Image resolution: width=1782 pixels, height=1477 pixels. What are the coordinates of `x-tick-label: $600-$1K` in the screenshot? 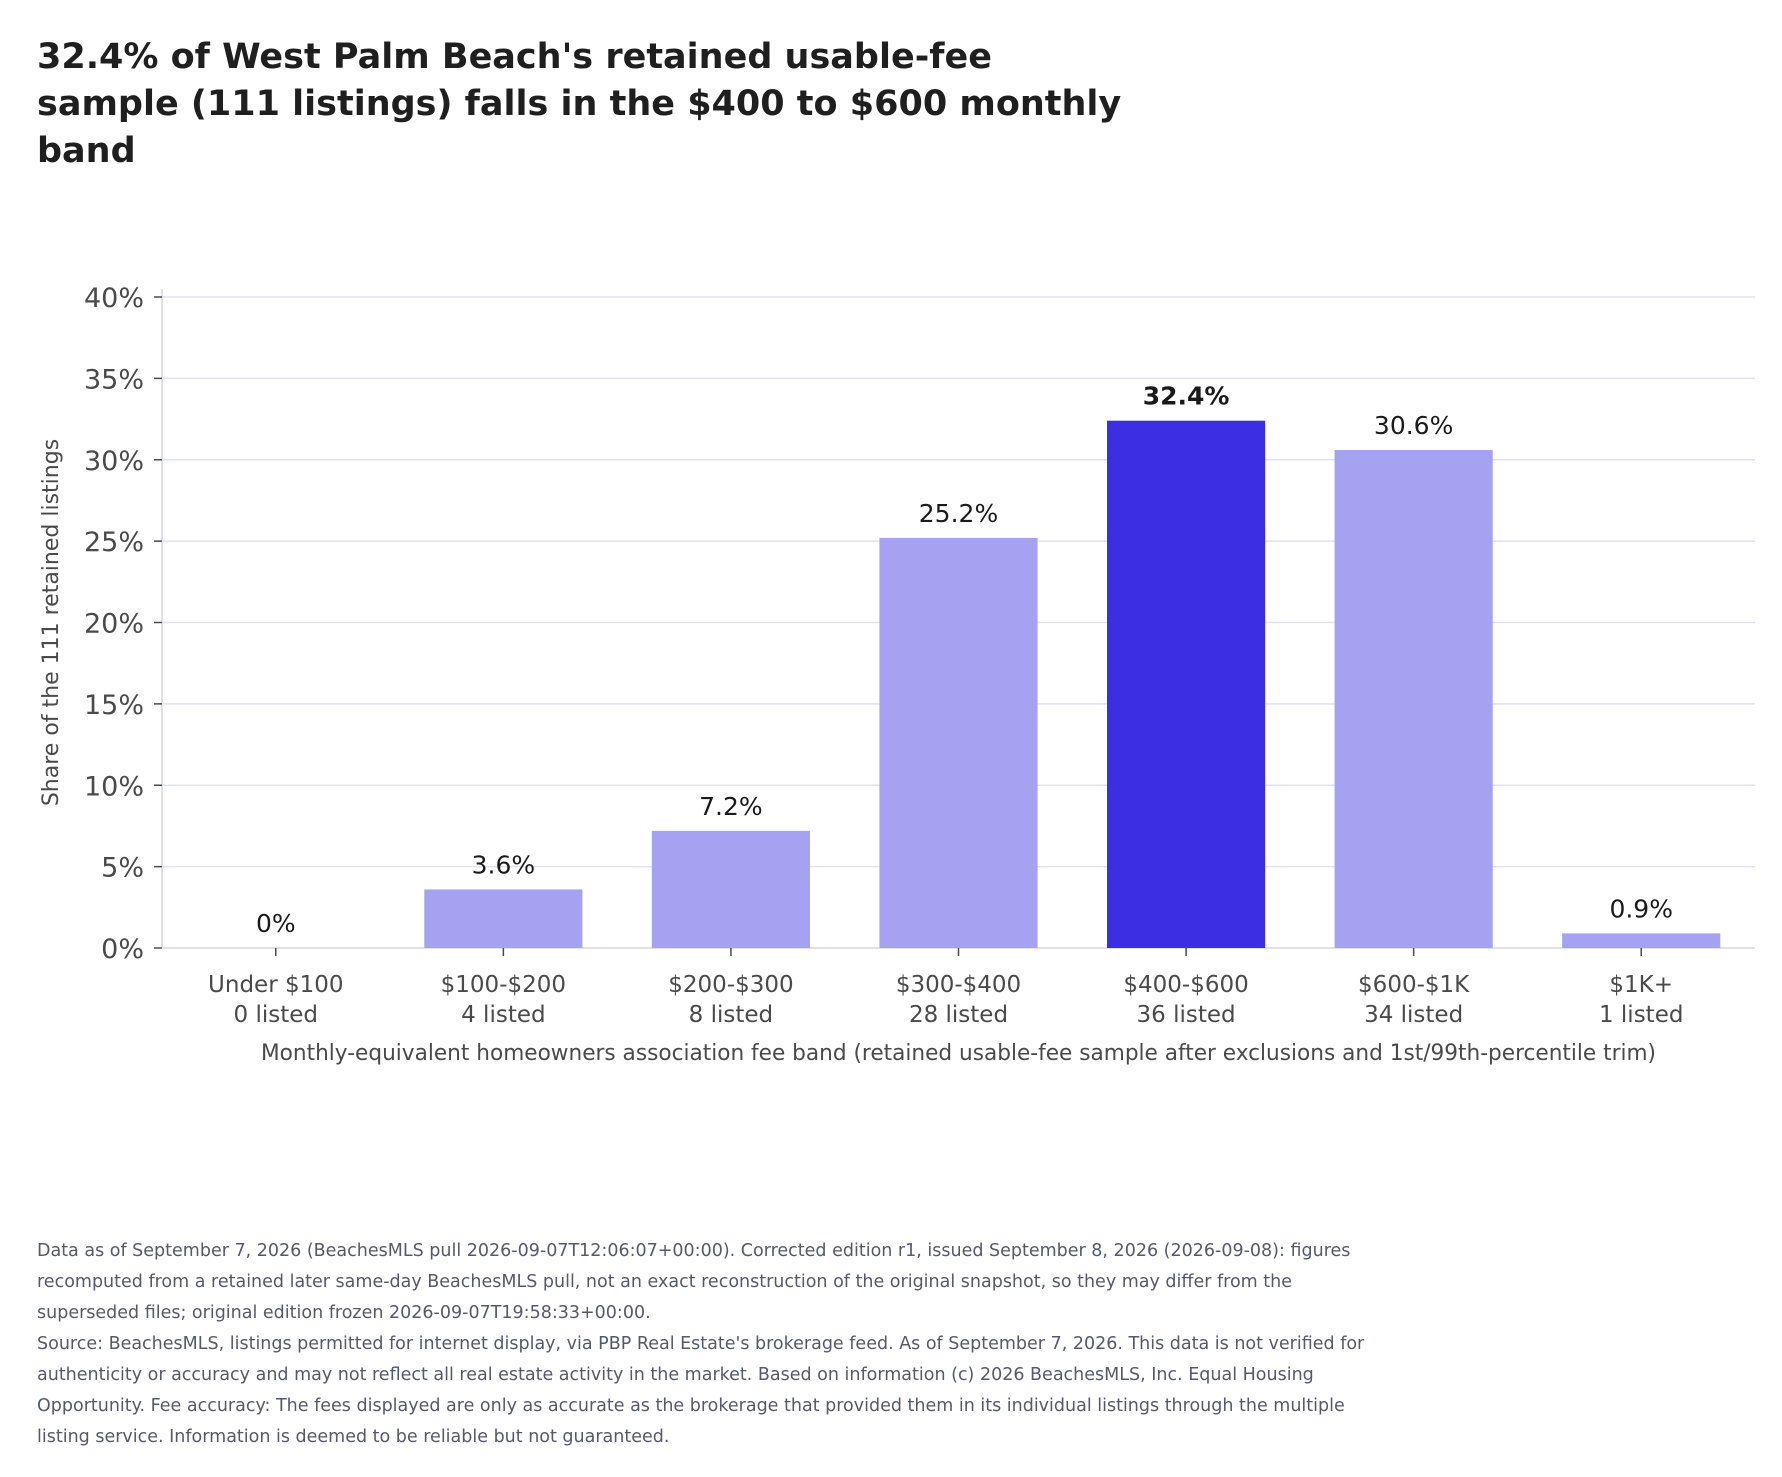 It's located at (1414, 985).